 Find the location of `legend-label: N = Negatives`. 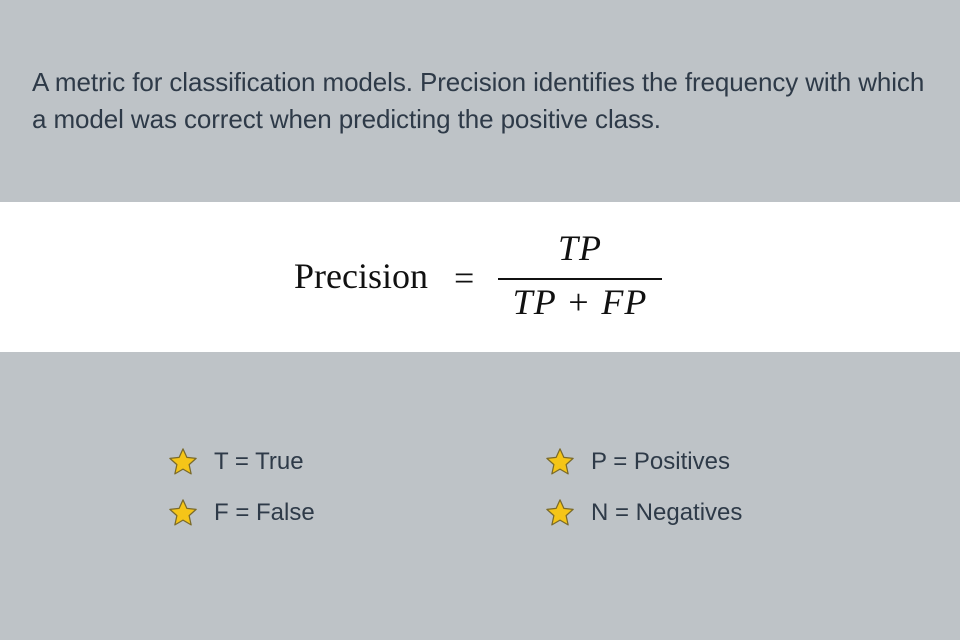

legend-label: N = Negatives is located at coordinates (667, 512).